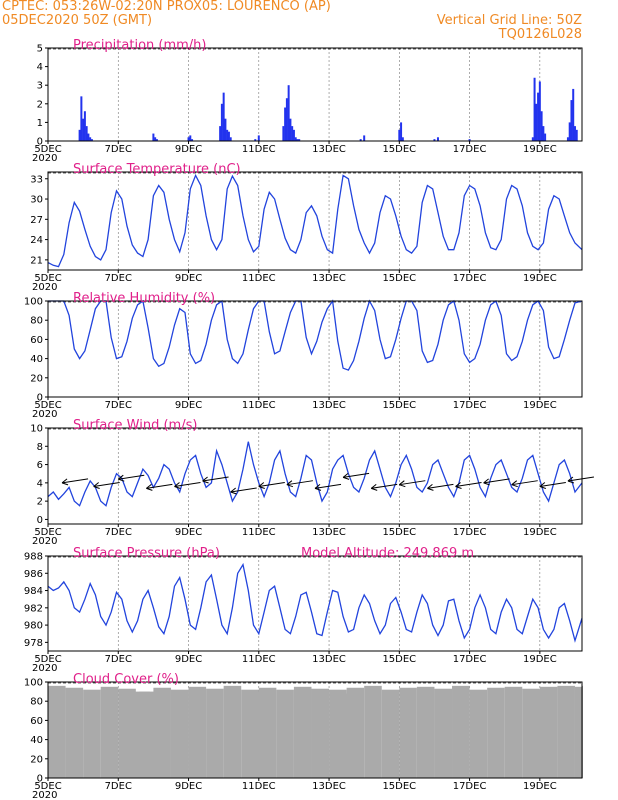 The width and height of the screenshot is (618, 800). What do you see at coordinates (33, 557) in the screenshot?
I see `ytick-label-pres-5: 988` at bounding box center [33, 557].